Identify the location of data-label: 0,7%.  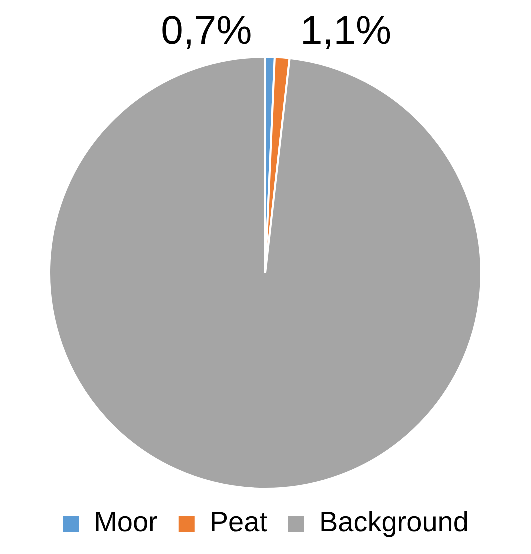
(206, 31).